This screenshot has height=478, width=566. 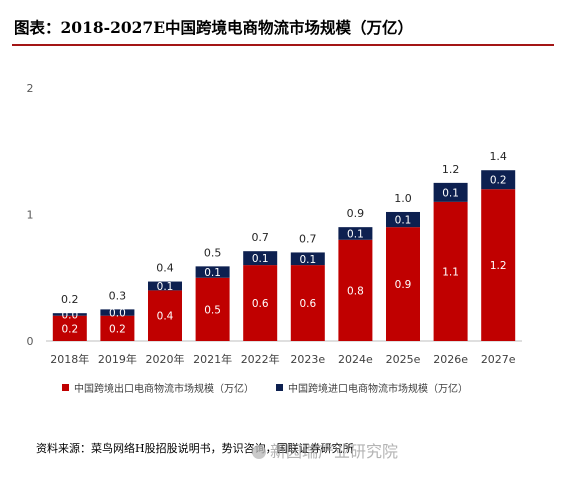 What do you see at coordinates (378, 388) in the screenshot?
I see `legend-label-import: 中国跨境进口电商物流市场规模（万亿）` at bounding box center [378, 388].